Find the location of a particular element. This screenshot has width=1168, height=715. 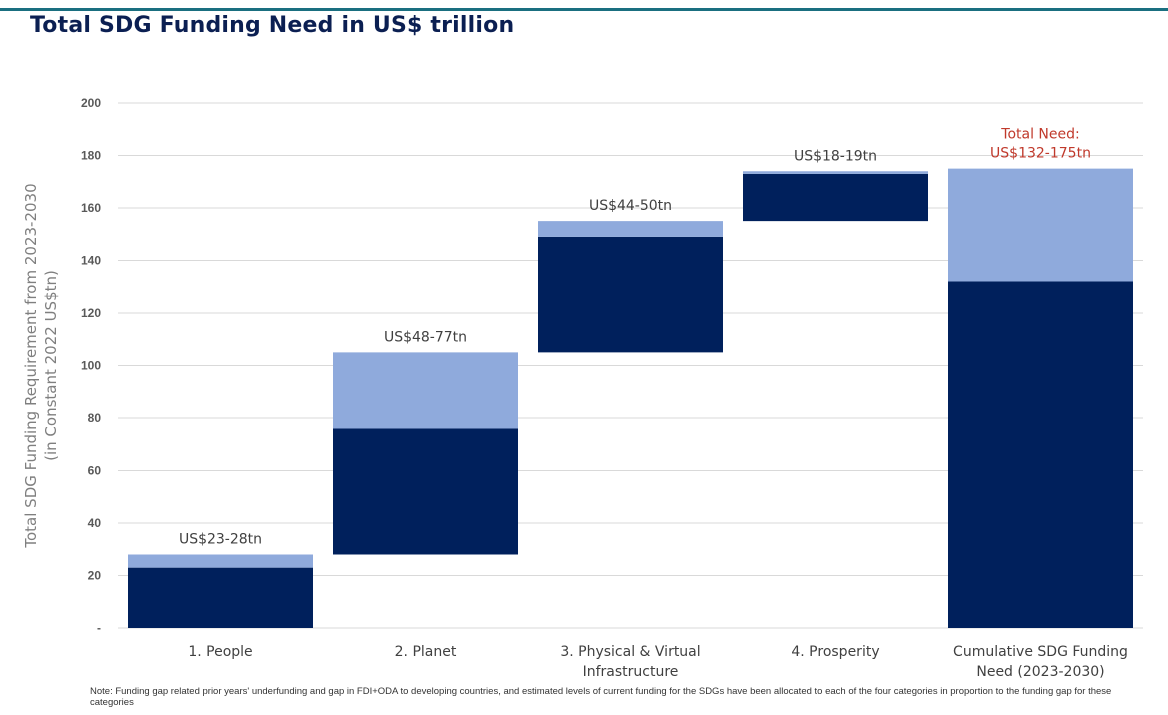

y-tick-label: 40 is located at coordinates (95, 523).